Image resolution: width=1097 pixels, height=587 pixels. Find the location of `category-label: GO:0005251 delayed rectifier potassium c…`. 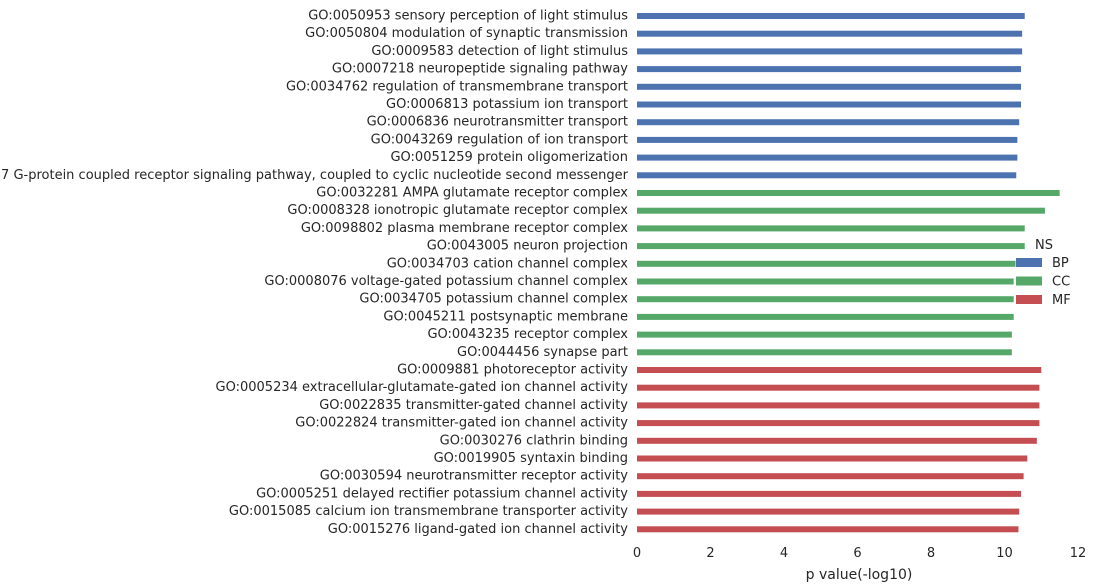

category-label: GO:0005251 delayed rectifier potassium c… is located at coordinates (442, 493).